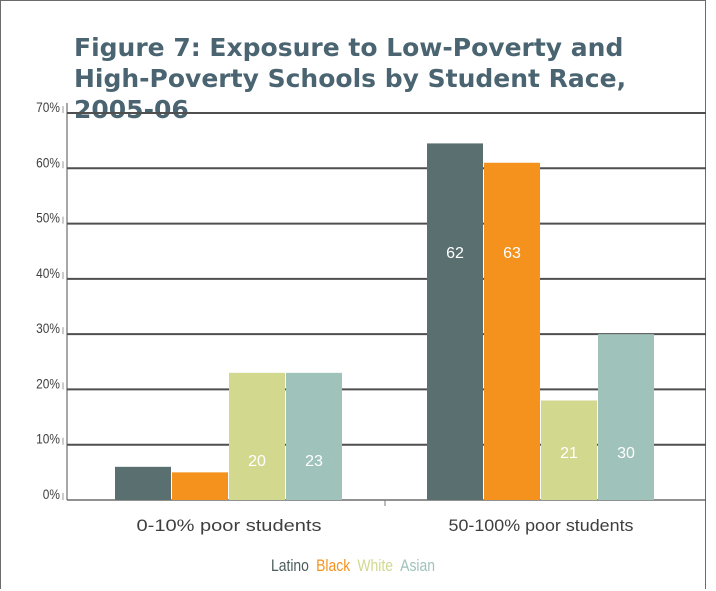 The width and height of the screenshot is (716, 591). What do you see at coordinates (48, 218) in the screenshot?
I see `y-tick-label: 50%` at bounding box center [48, 218].